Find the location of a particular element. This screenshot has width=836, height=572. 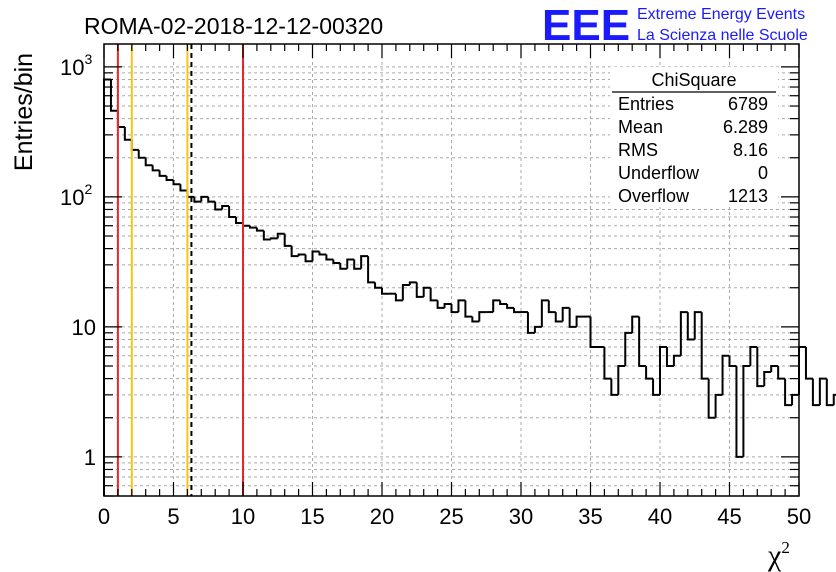

x-axis-title-symbol: χ is located at coordinates (774, 555).